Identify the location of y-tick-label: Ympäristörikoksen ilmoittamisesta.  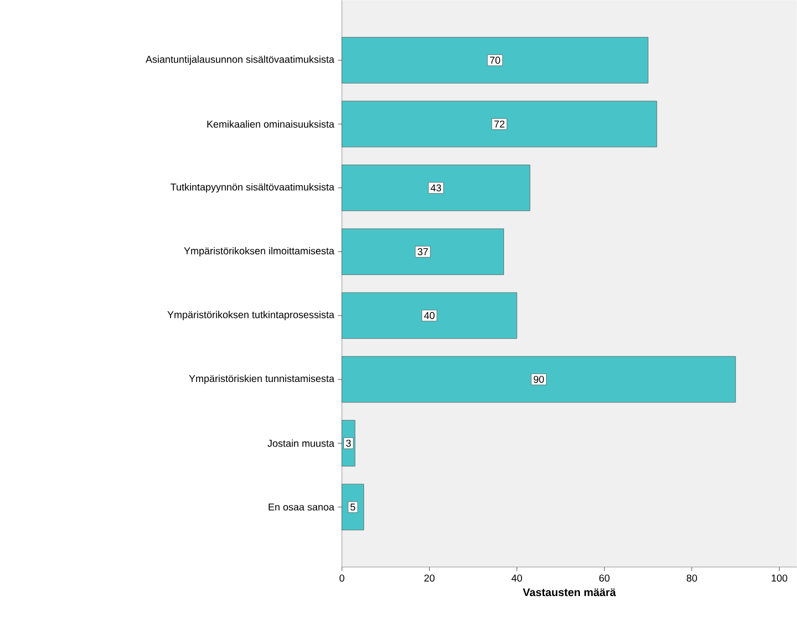
(259, 251).